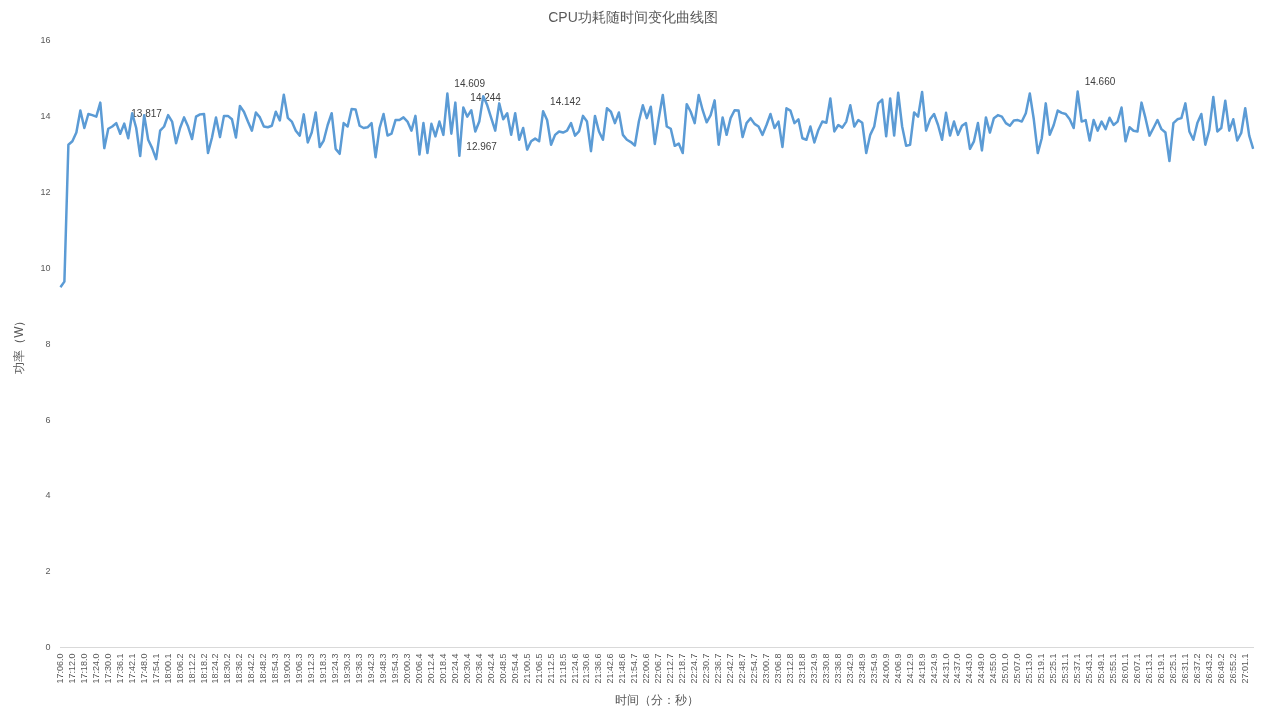  I want to click on x-tick-label: 19:54.3, so click(394, 668).